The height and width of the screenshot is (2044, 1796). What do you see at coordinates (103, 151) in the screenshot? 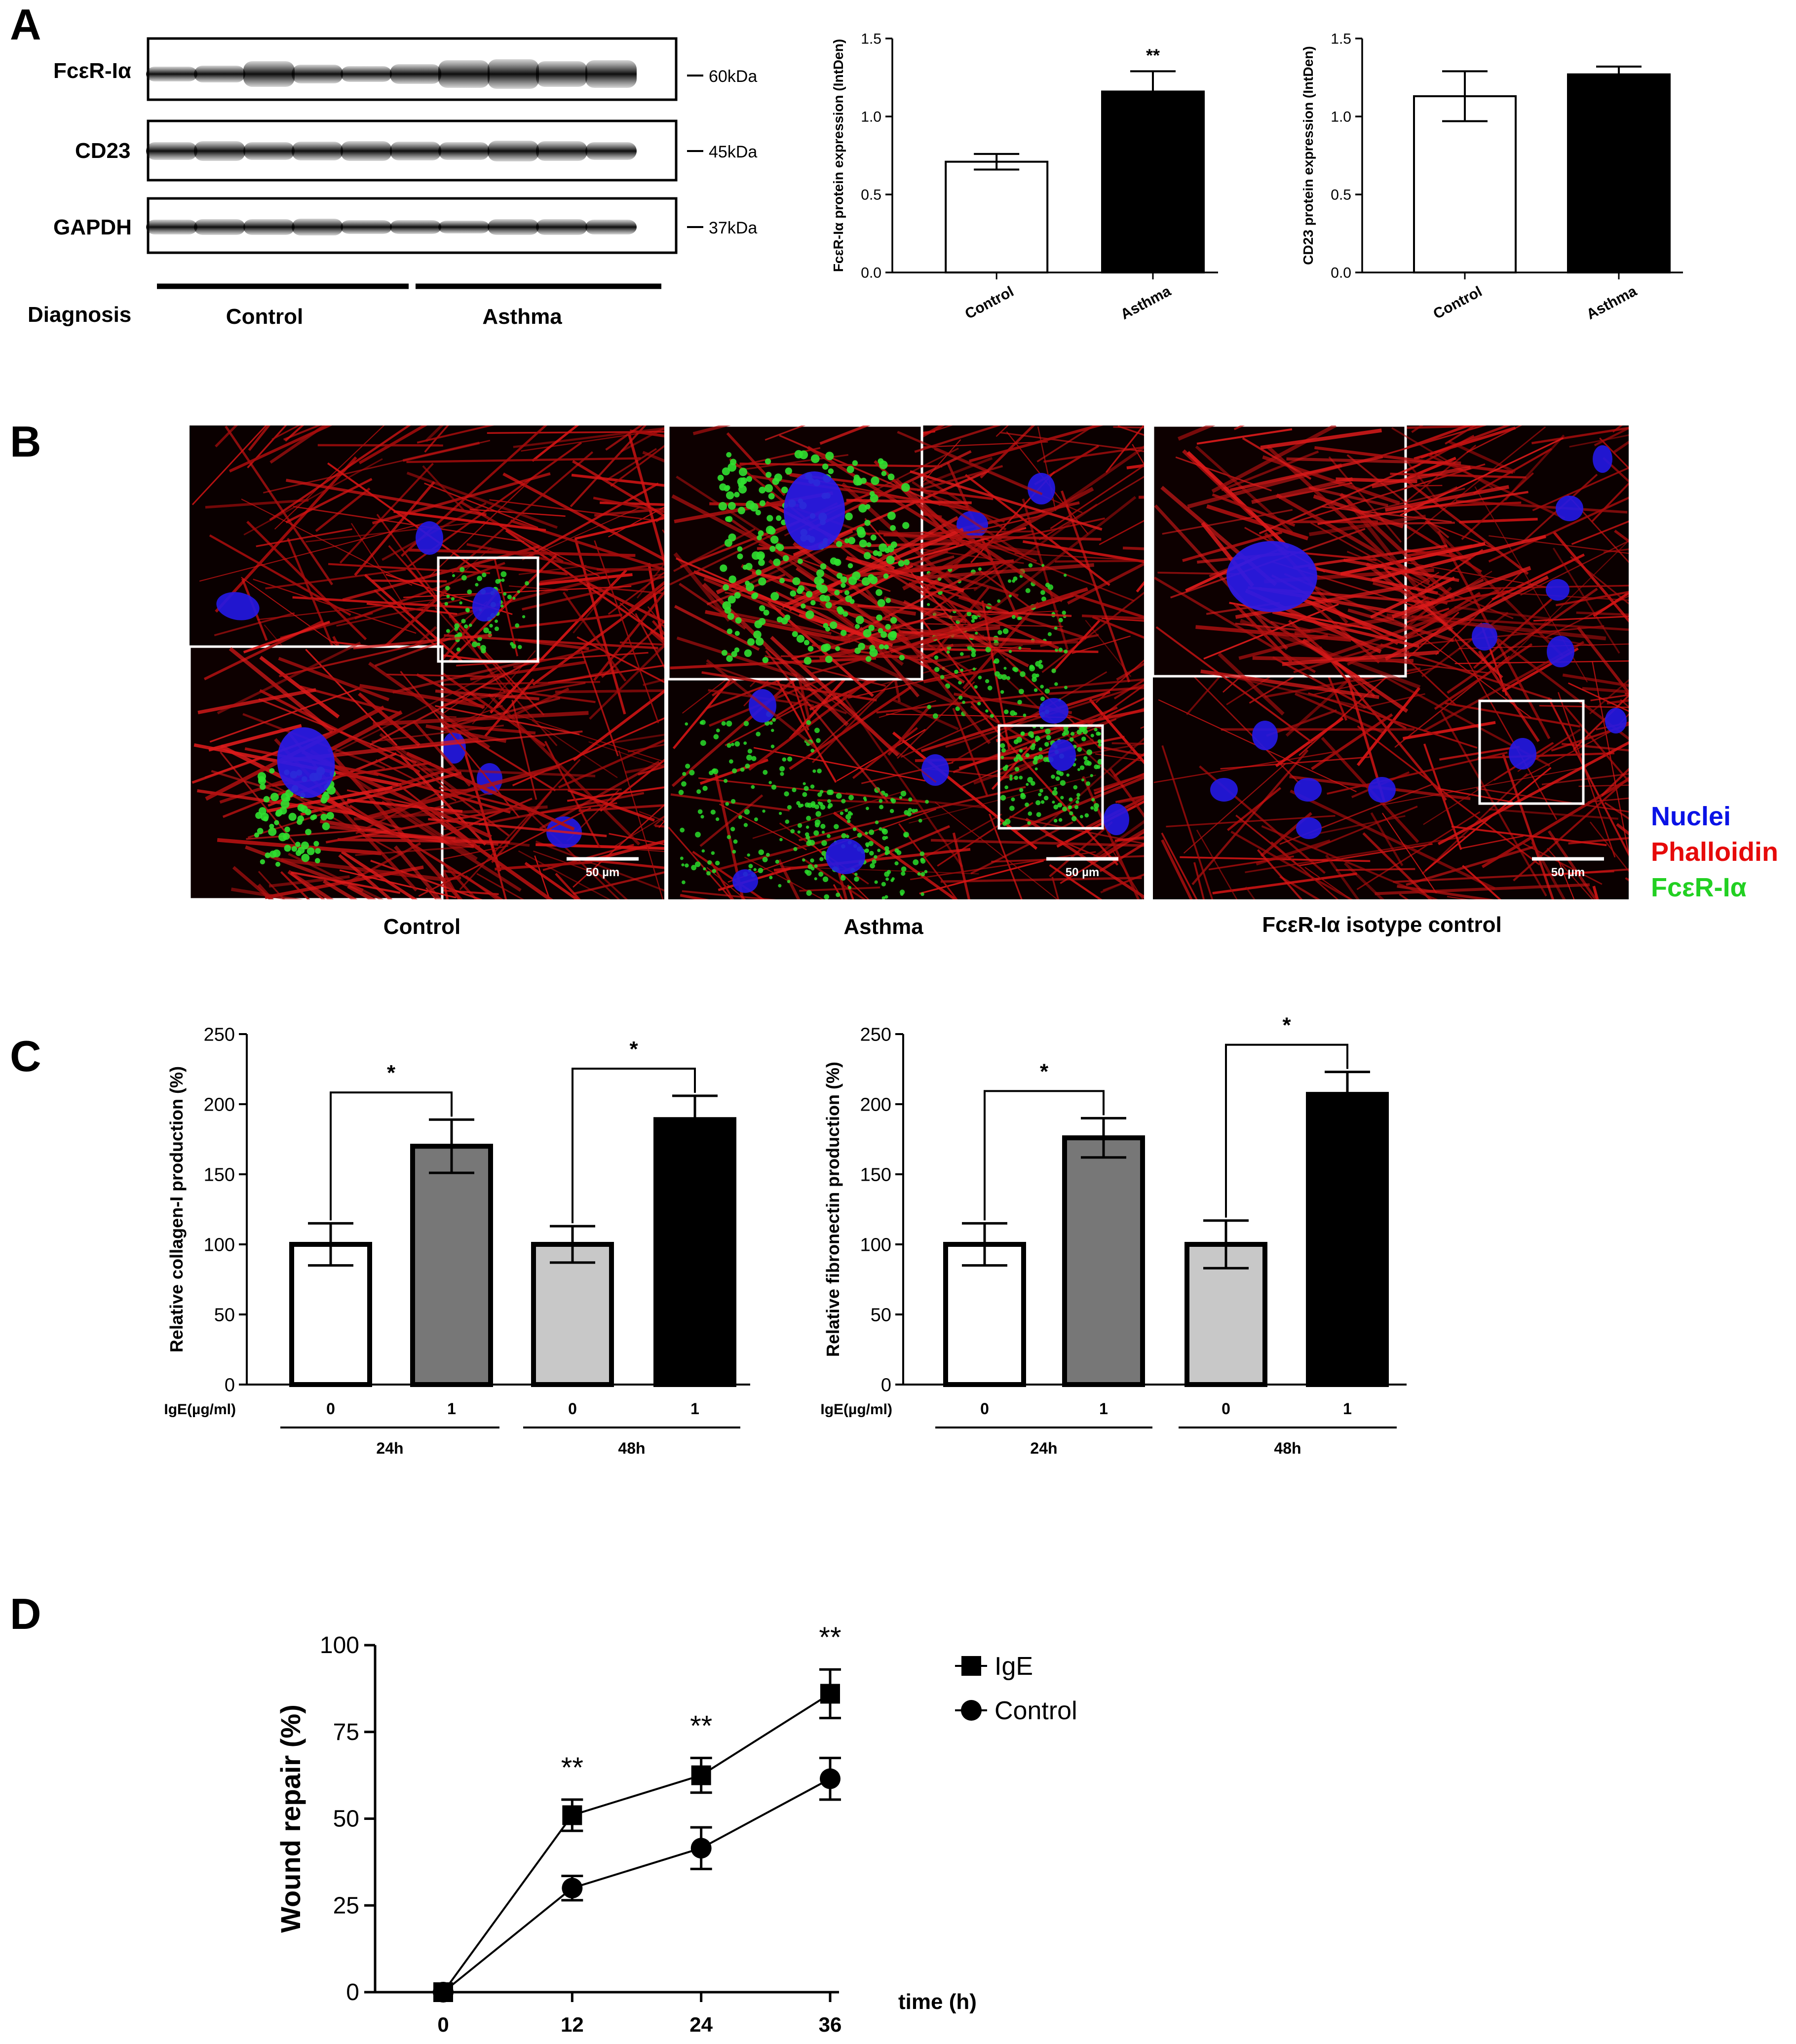
I see `blot-row-label: CD23` at bounding box center [103, 151].